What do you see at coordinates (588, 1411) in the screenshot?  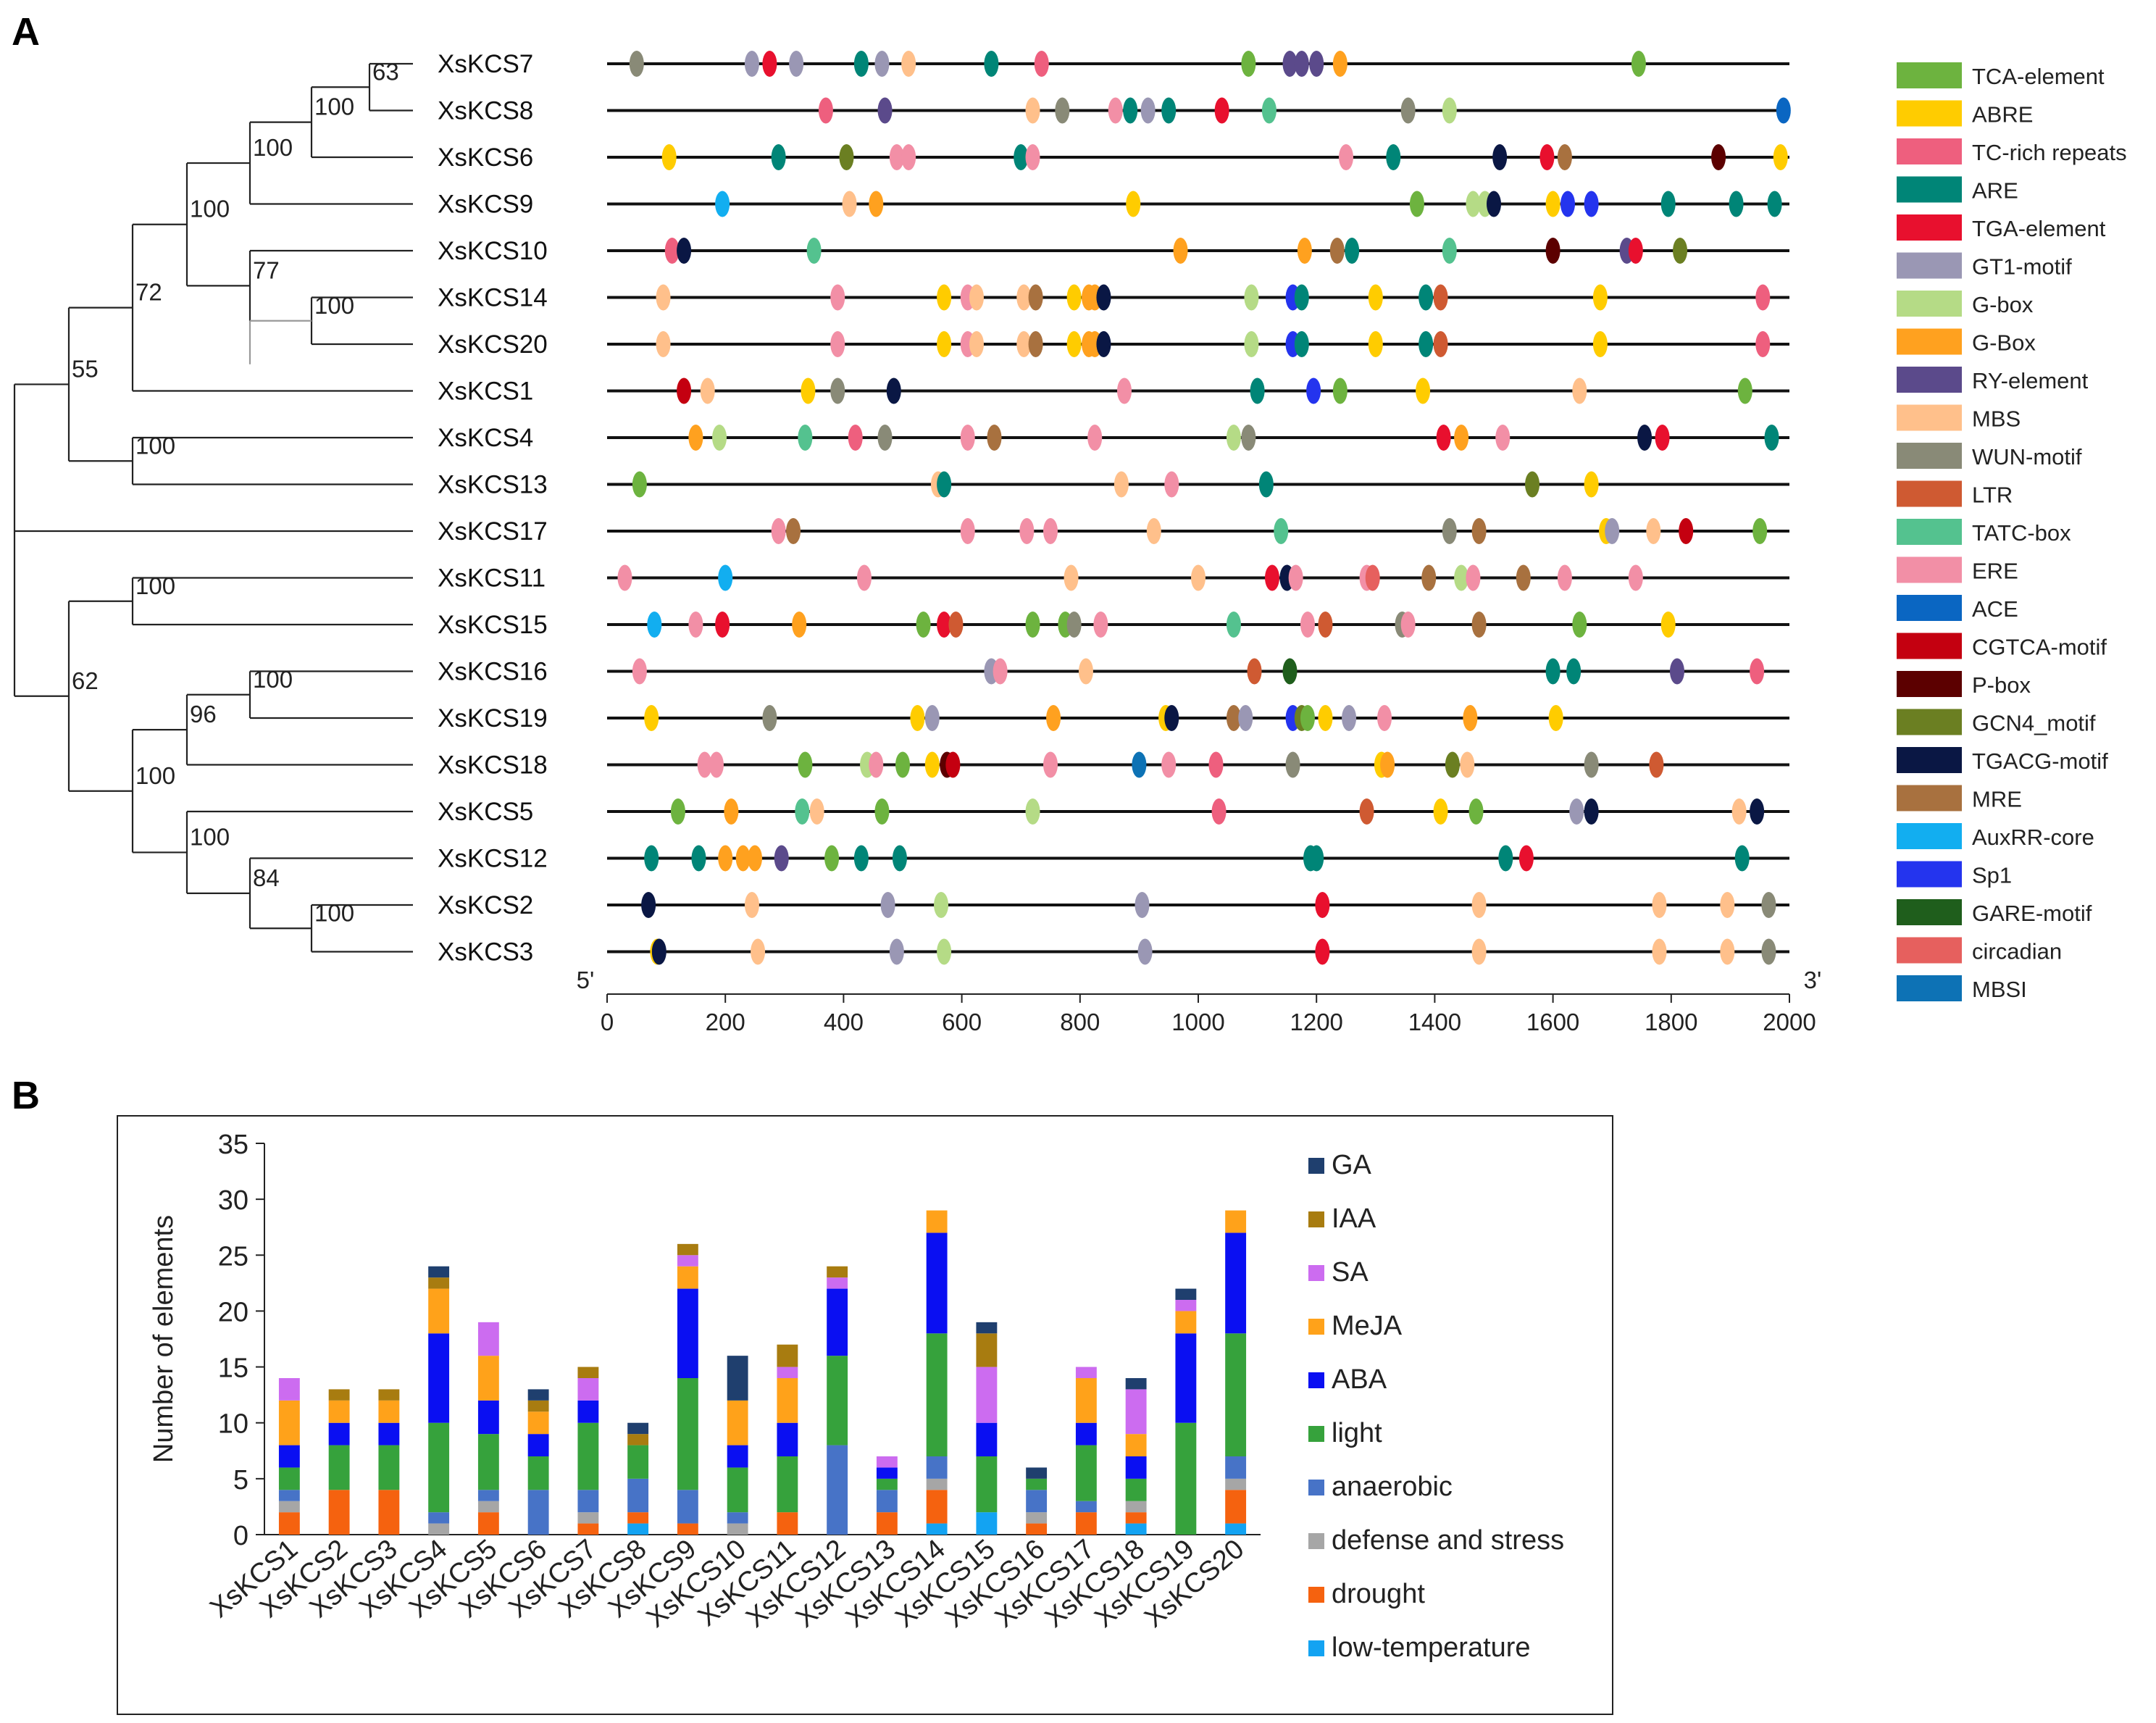 I see `bar-xskcs7-aba` at bounding box center [588, 1411].